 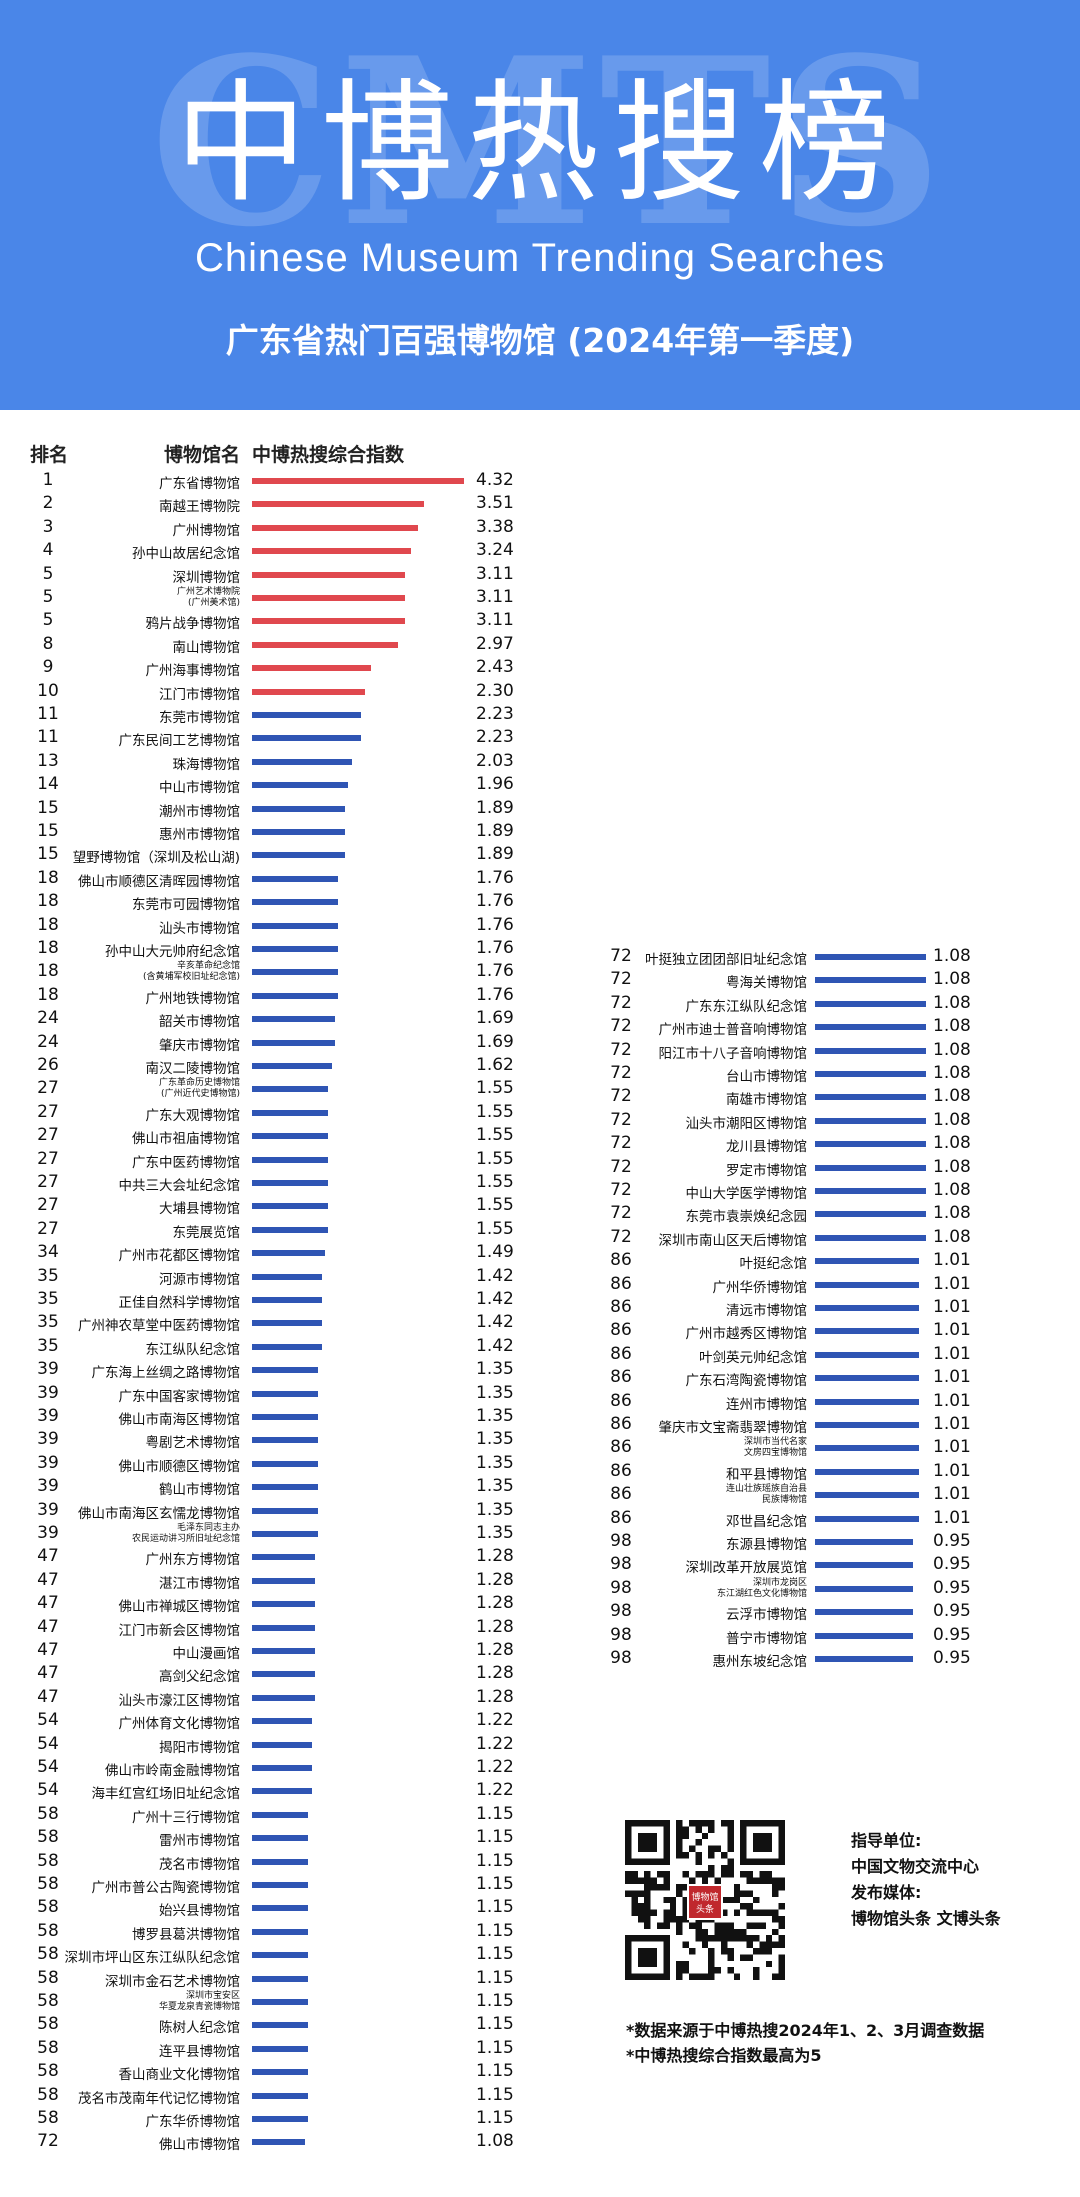 I want to click on museum-name-label: 广东民间工艺博物馆, so click(x=179, y=741).